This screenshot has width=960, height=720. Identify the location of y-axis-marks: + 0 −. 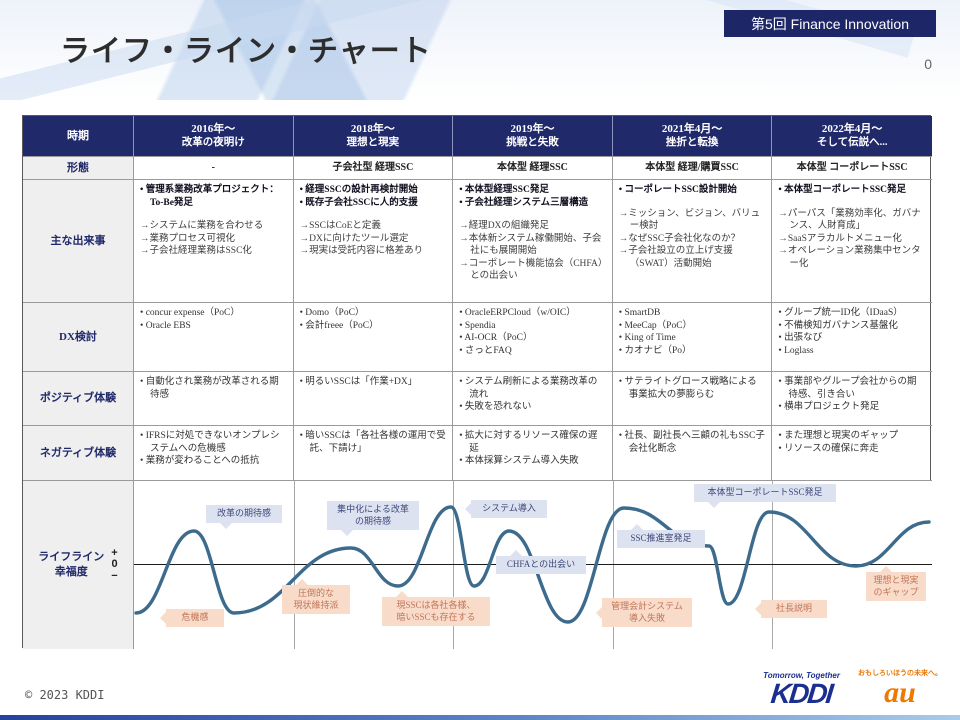
(114, 564).